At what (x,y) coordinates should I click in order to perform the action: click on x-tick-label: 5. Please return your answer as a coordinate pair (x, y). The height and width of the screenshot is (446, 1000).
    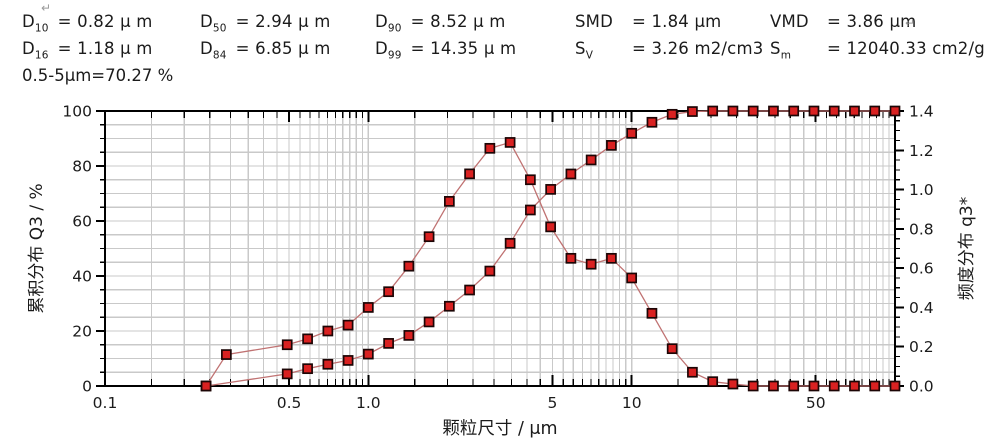
    Looking at the image, I should click on (552, 403).